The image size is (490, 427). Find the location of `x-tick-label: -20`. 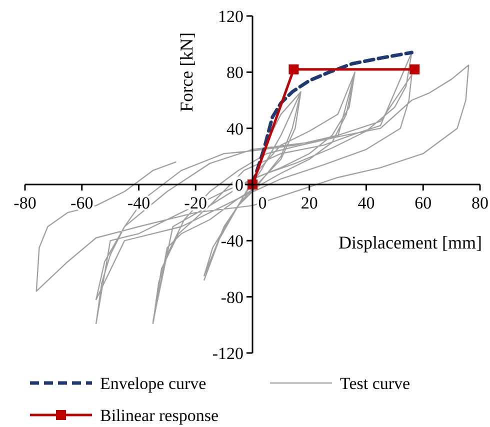

x-tick-label: -20 is located at coordinates (195, 203).